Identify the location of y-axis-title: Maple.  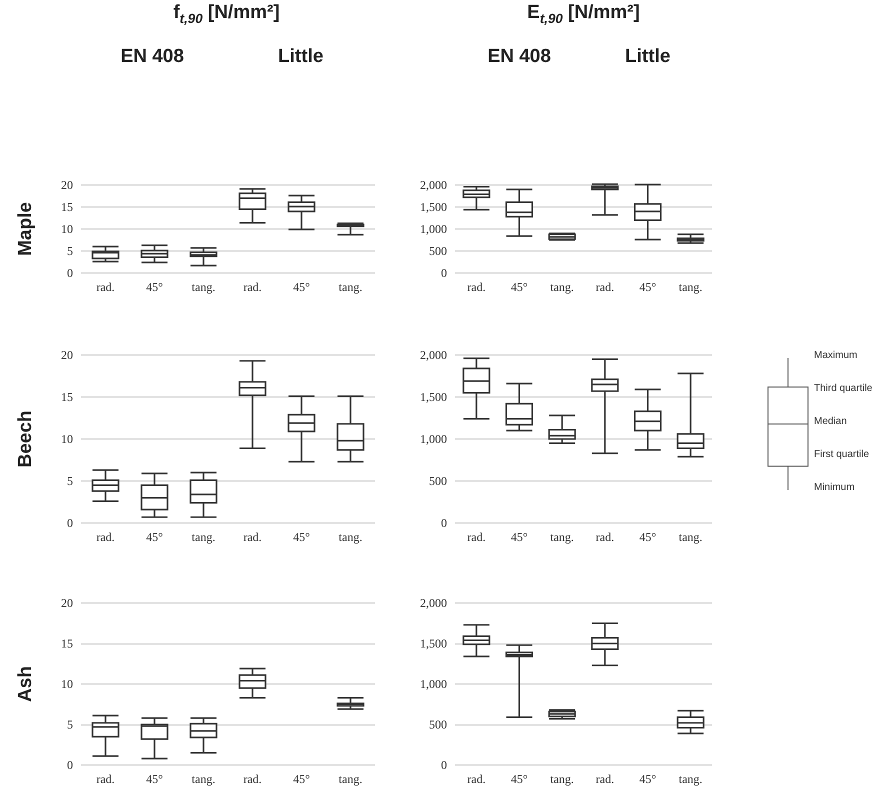
(25, 229).